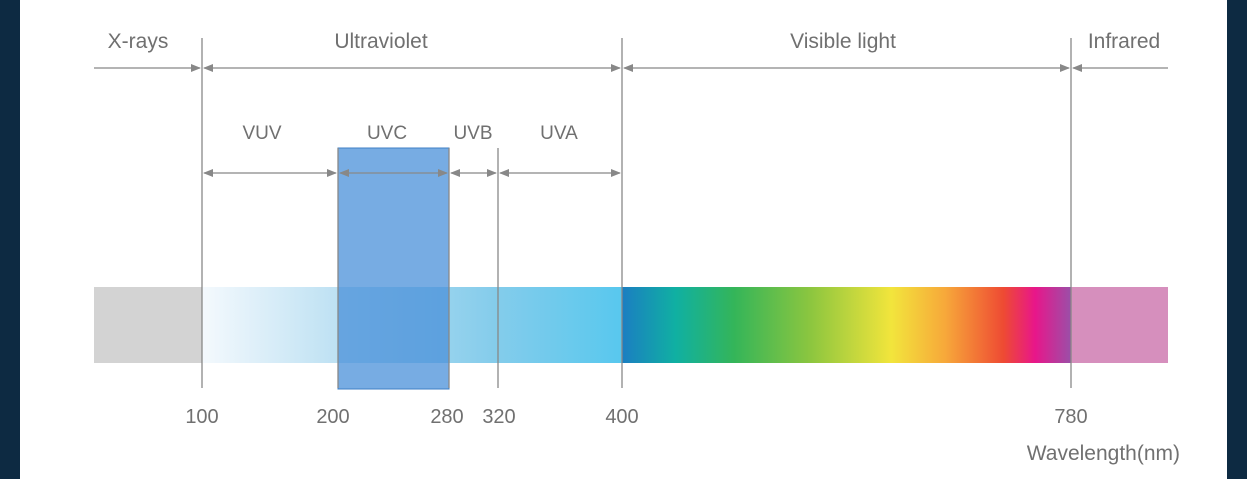 The width and height of the screenshot is (1247, 479). I want to click on tick-780: 780, so click(1070, 417).